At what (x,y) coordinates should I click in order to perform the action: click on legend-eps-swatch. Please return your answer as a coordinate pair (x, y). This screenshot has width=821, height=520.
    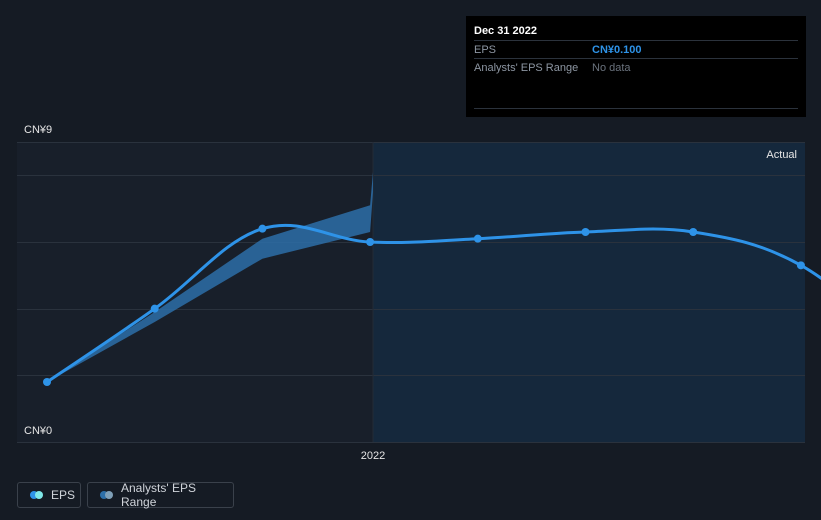
    Looking at the image, I should click on (34, 495).